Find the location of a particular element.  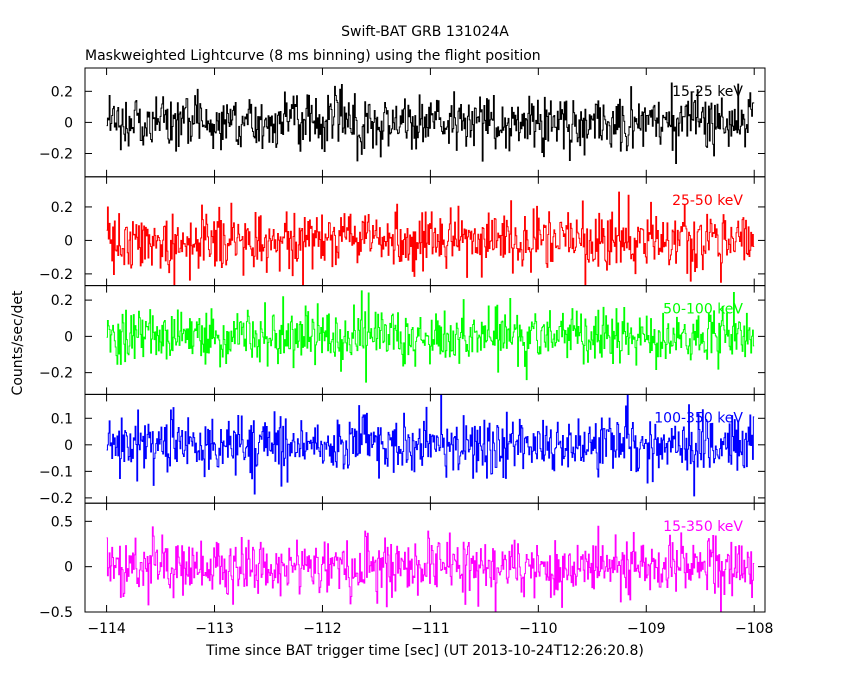

chart-title: Swift-BAT GRB 131024A is located at coordinates (425, 32).